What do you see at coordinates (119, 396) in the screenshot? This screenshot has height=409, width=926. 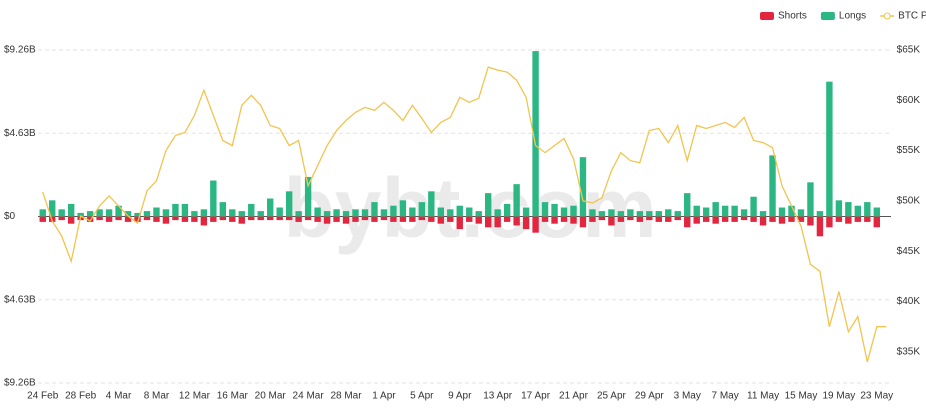 I see `x-tick-label: 4 Mar` at bounding box center [119, 396].